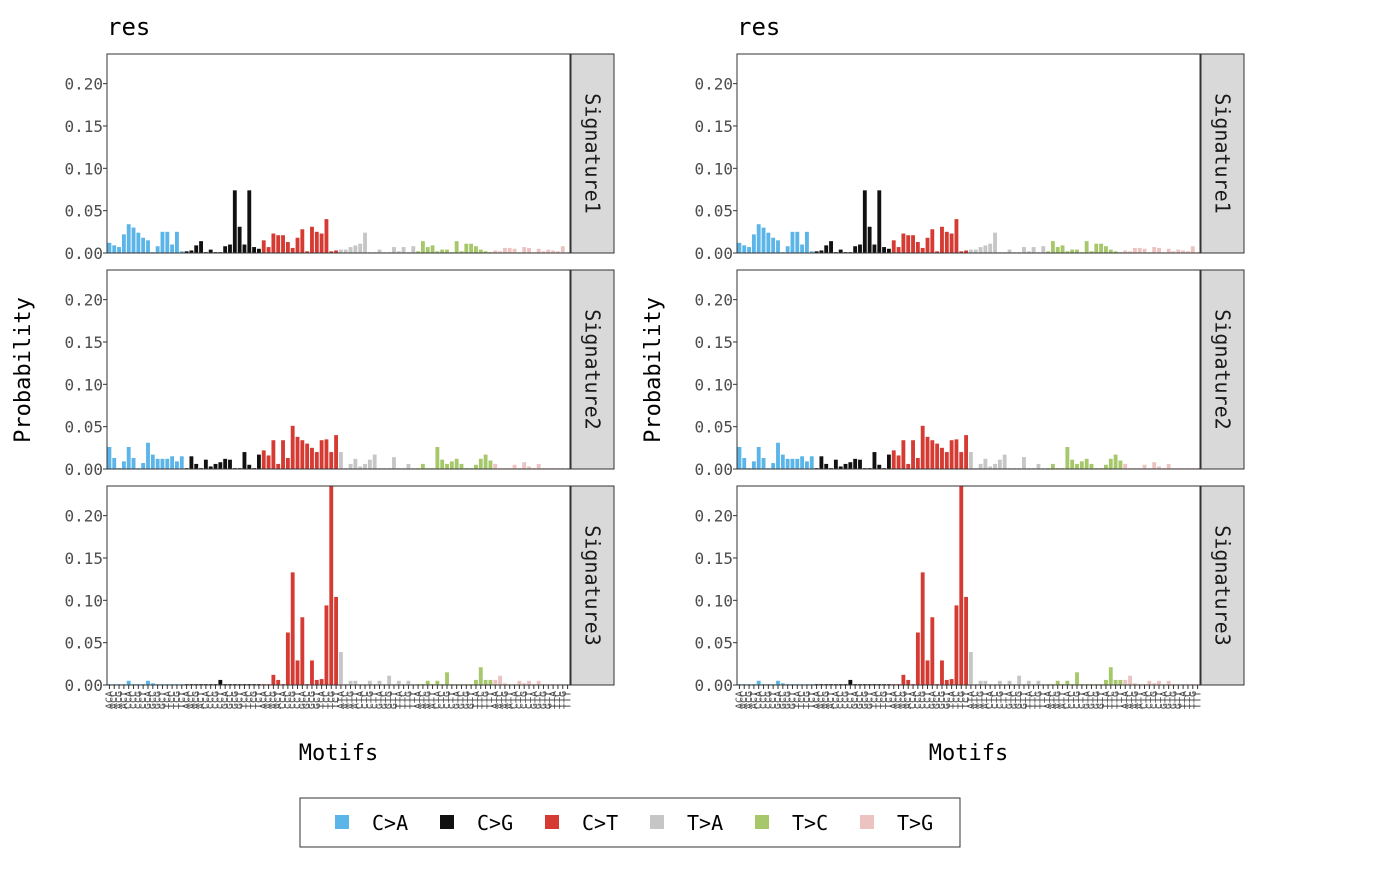 This screenshot has width=1400, height=870. Describe the element at coordinates (630, 822) in the screenshot. I see `legend-box` at that location.